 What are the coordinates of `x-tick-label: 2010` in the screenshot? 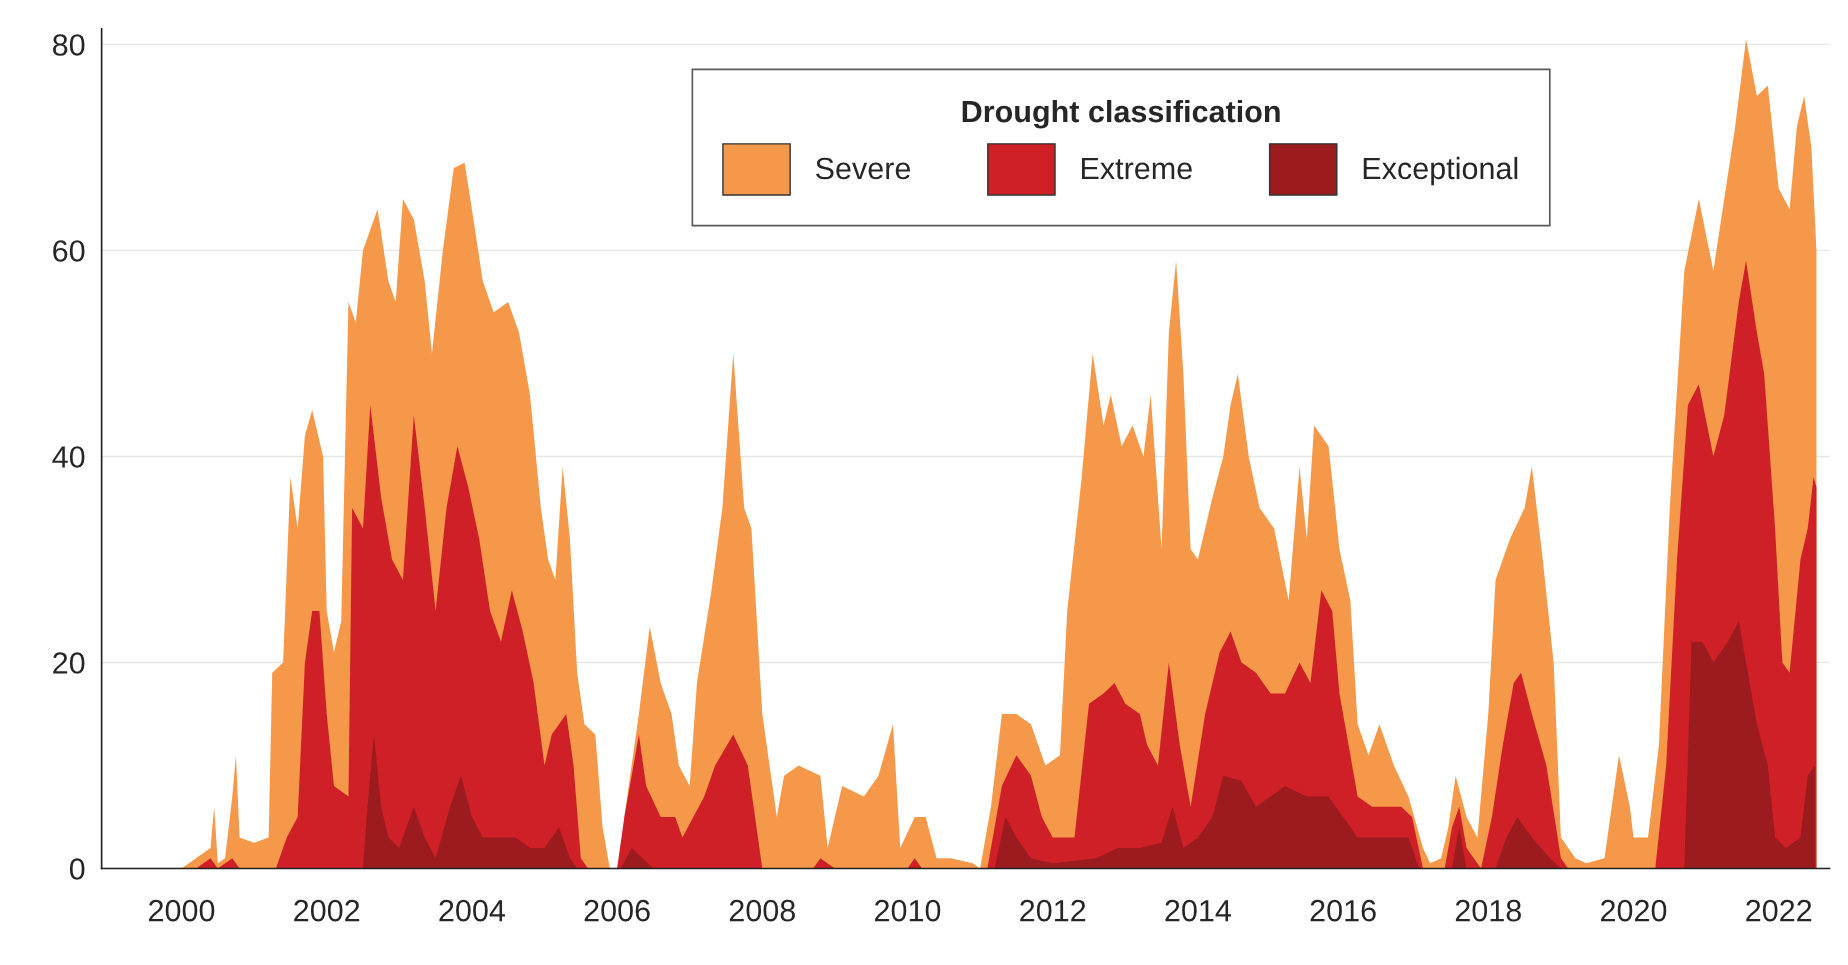 It's located at (908, 910).